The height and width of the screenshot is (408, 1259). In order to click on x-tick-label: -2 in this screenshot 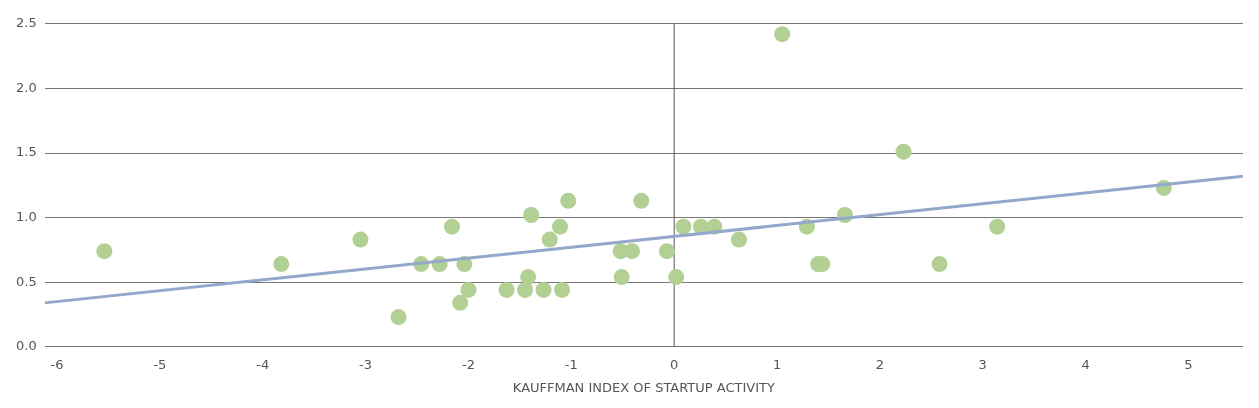, I will do `click(468, 364)`.